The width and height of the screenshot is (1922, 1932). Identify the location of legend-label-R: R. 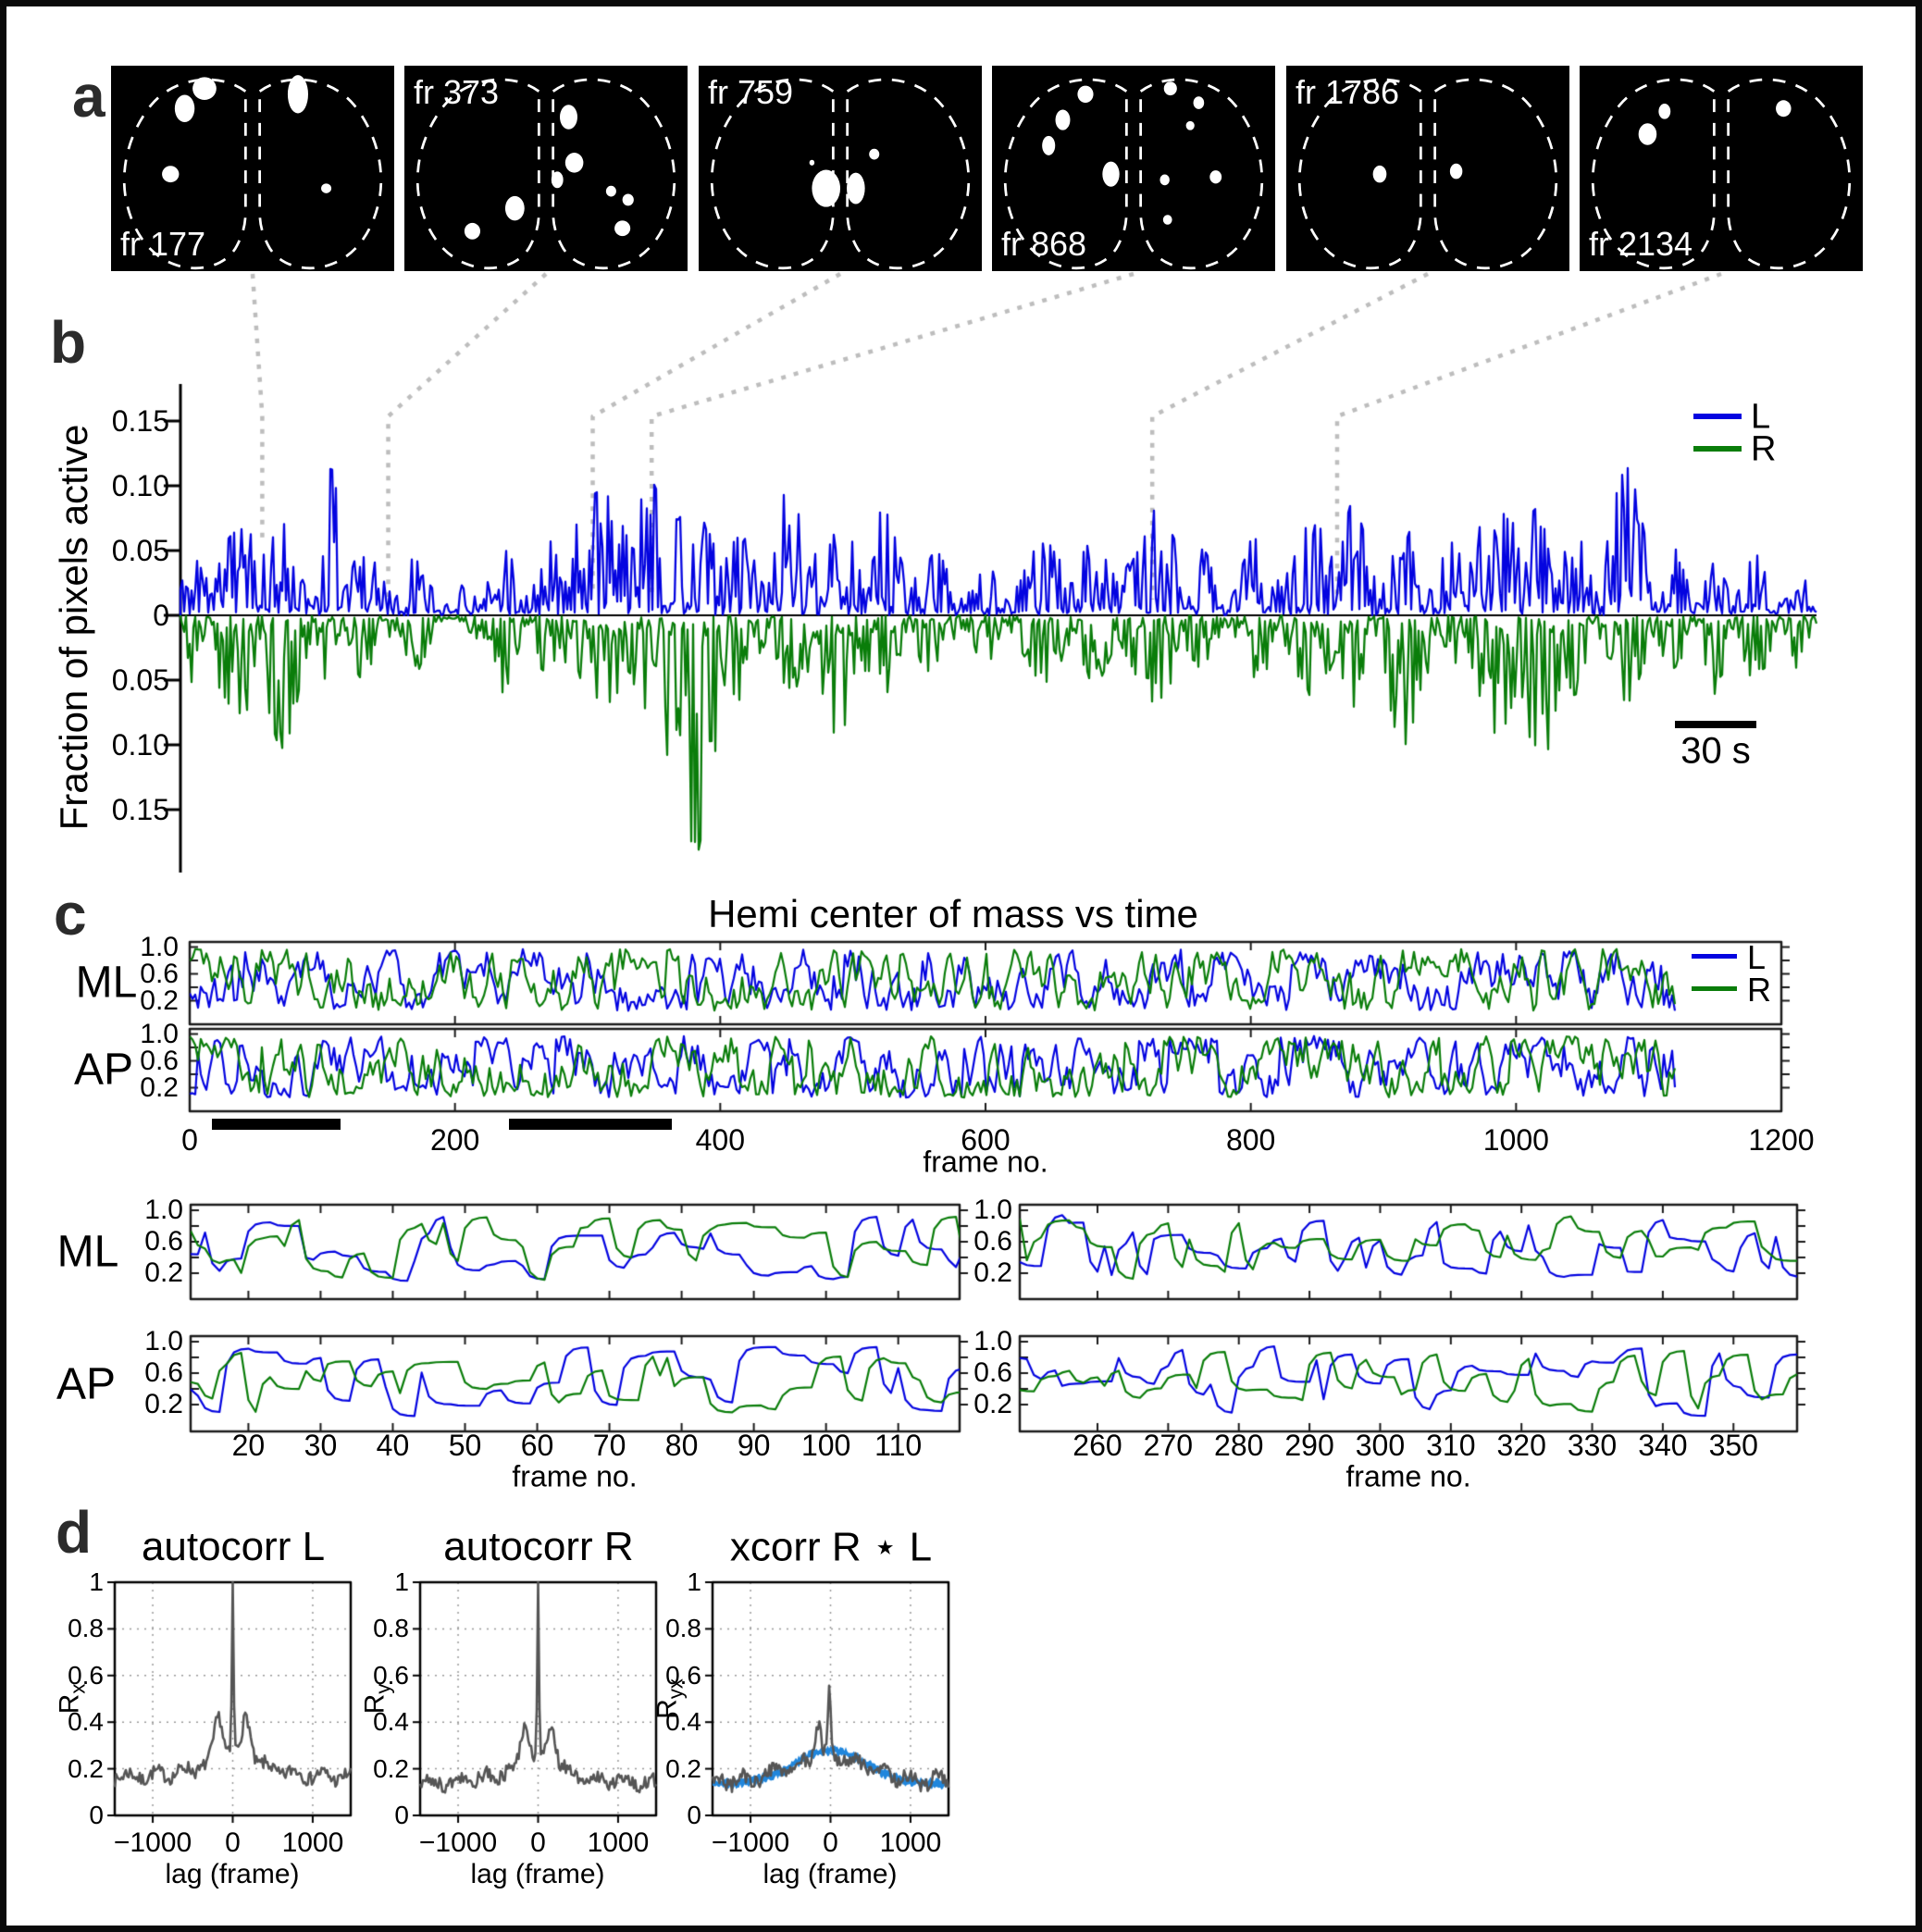
(1764, 449).